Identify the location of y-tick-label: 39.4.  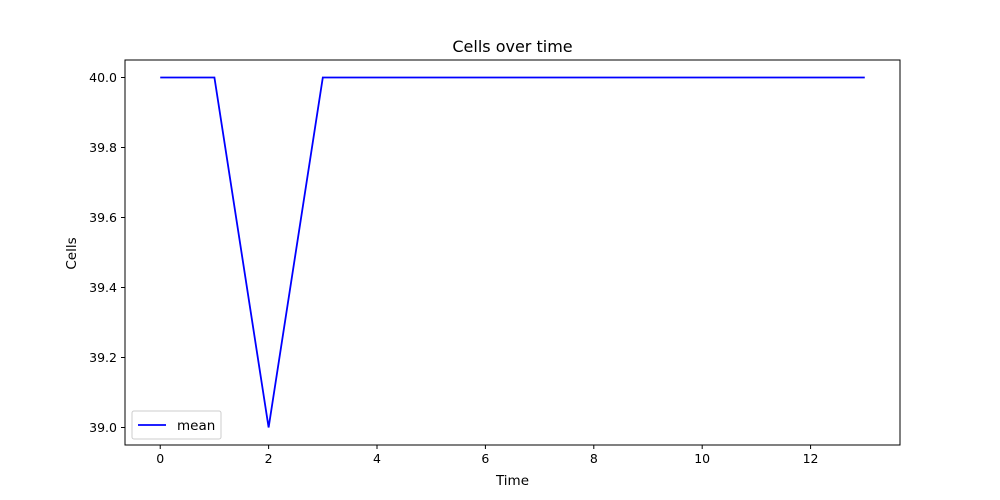
(103, 287).